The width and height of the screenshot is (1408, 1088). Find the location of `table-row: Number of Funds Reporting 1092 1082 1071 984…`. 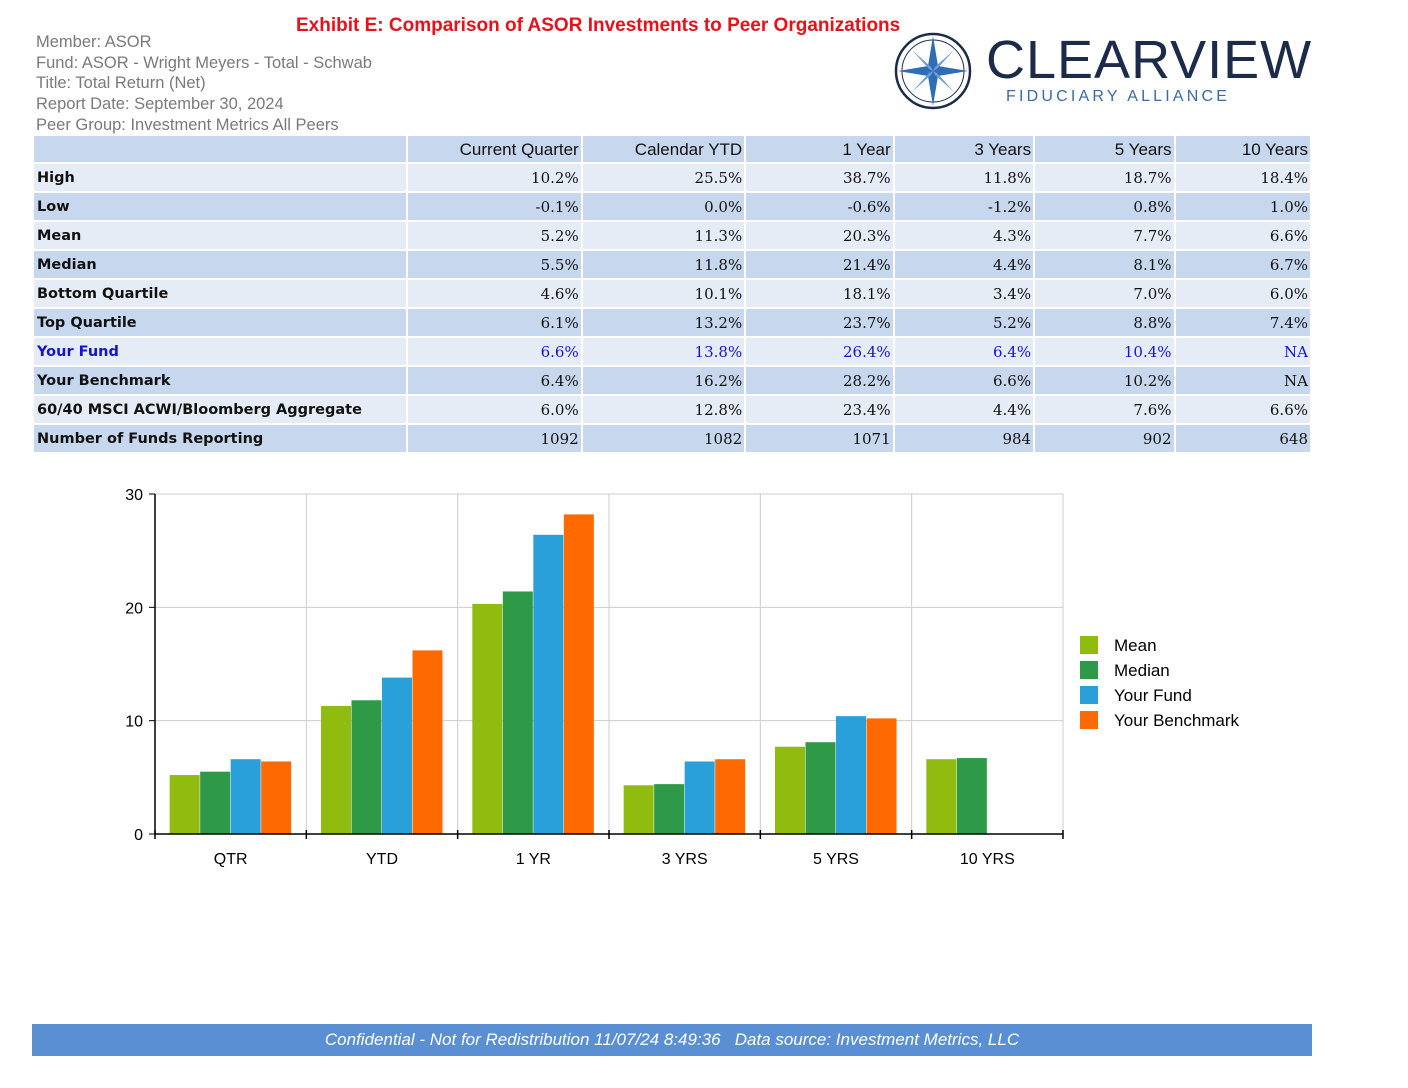

table-row: Number of Funds Reporting 1092 1082 1071 984… is located at coordinates (672, 438).